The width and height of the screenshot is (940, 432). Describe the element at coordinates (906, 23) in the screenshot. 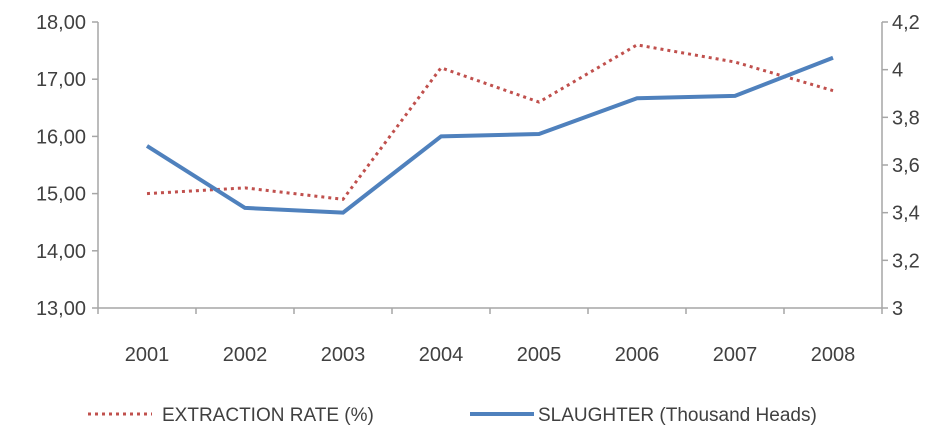

I see `right-y-tick-label: 4,2` at that location.